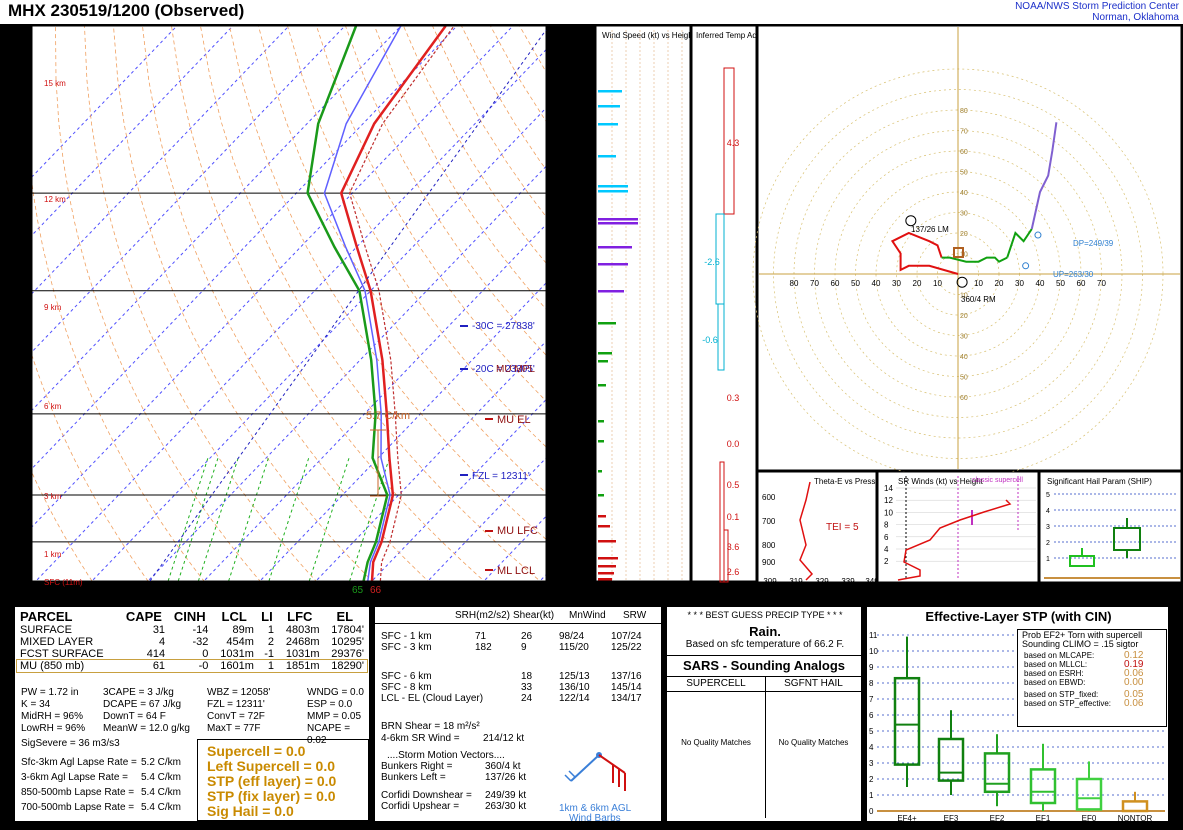 The width and height of the screenshot is (1183, 830). Describe the element at coordinates (1040, 283) in the screenshot. I see `hodo-tick: 40` at that location.